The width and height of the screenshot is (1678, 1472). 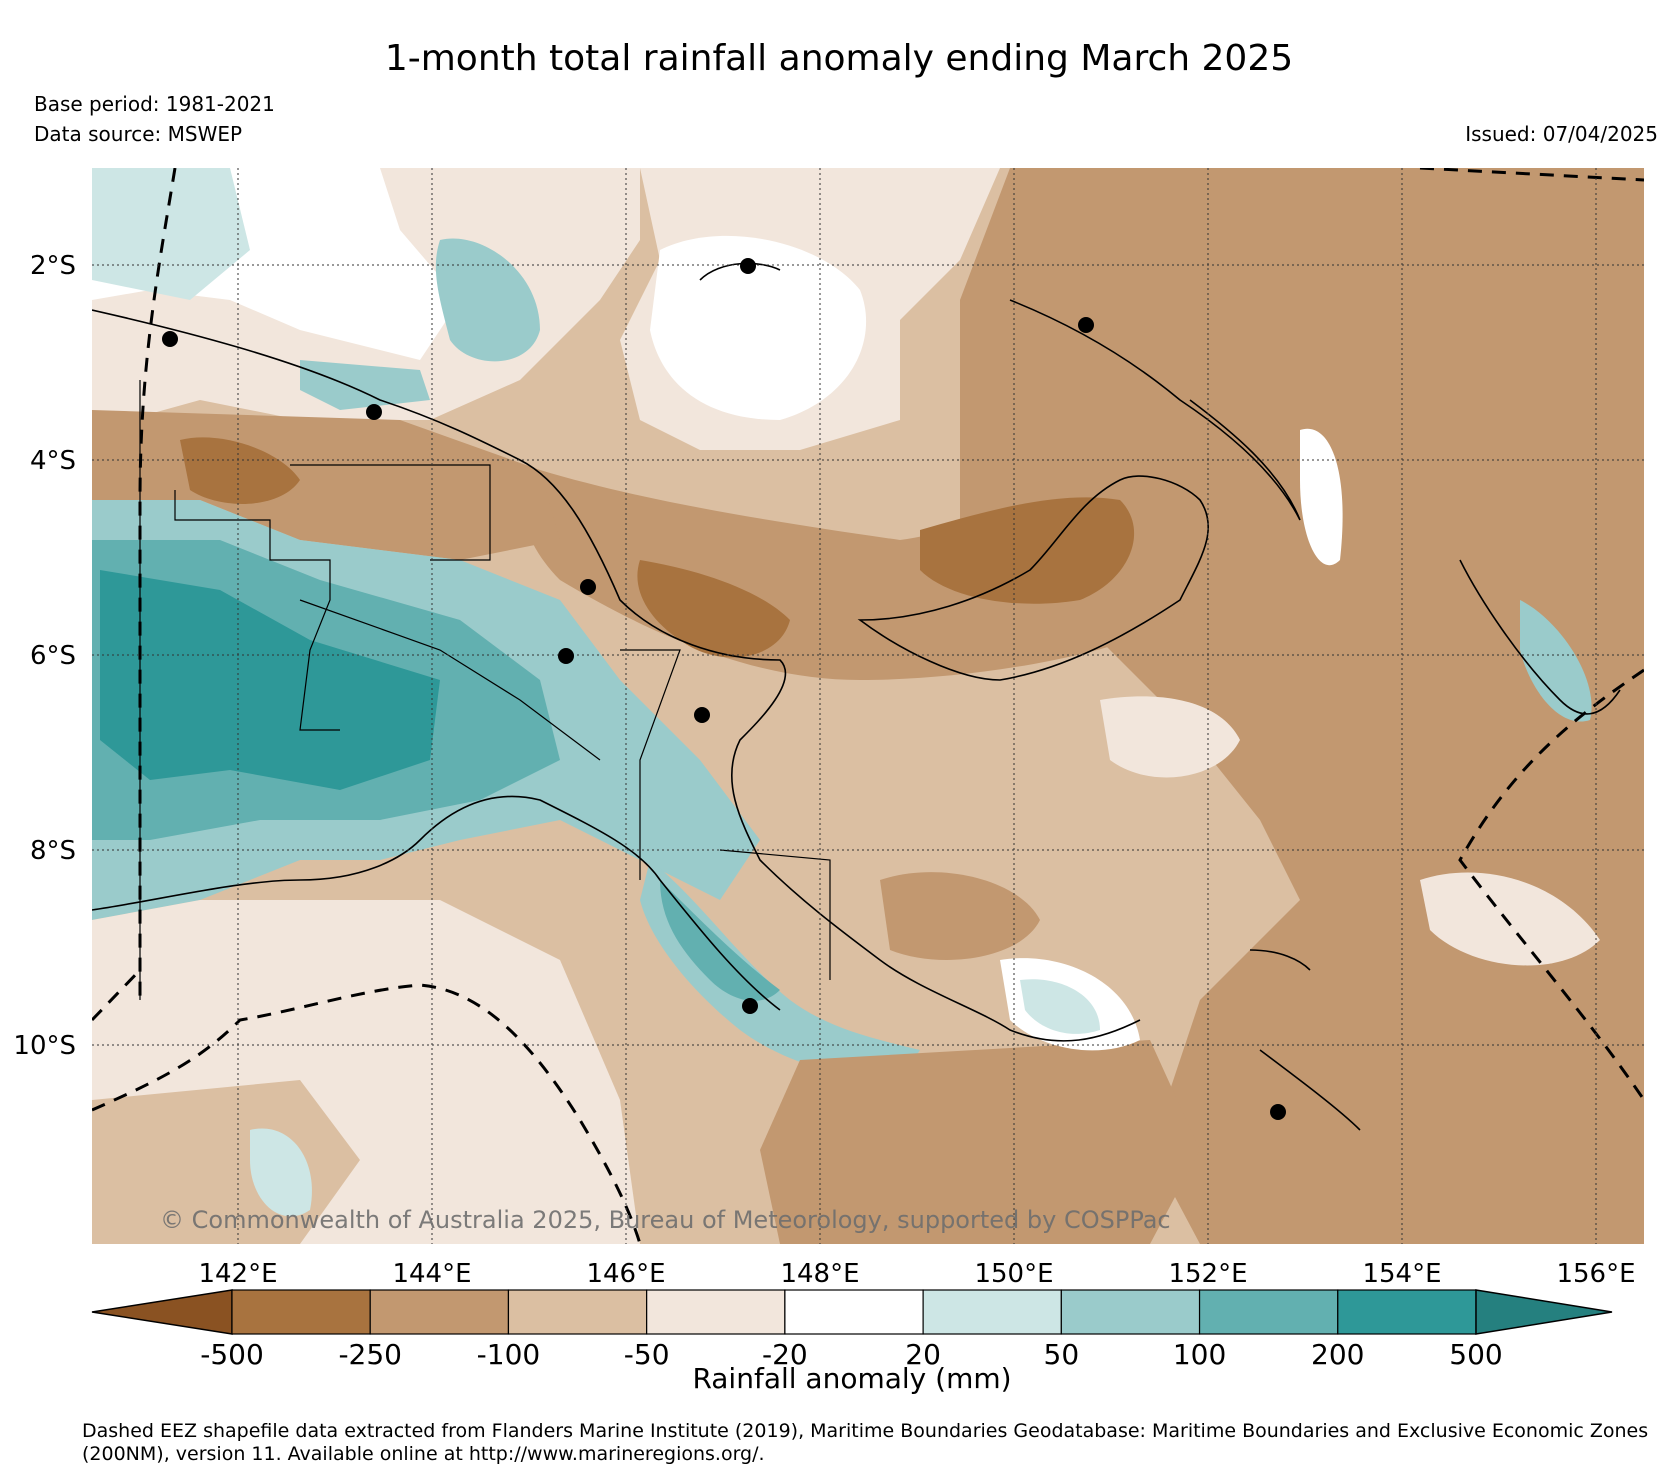 What do you see at coordinates (509, 1354) in the screenshot?
I see `colorbar-tick-label: -100` at bounding box center [509, 1354].